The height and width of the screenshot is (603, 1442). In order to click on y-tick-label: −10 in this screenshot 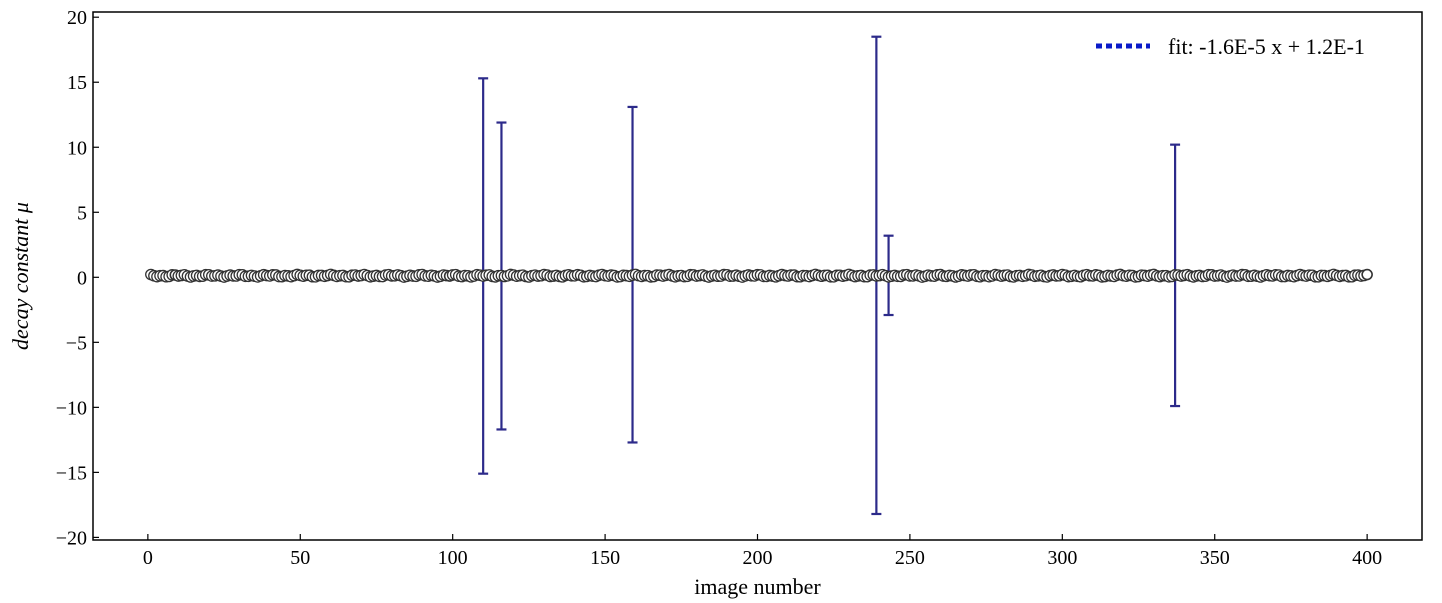, I will do `click(71, 408)`.